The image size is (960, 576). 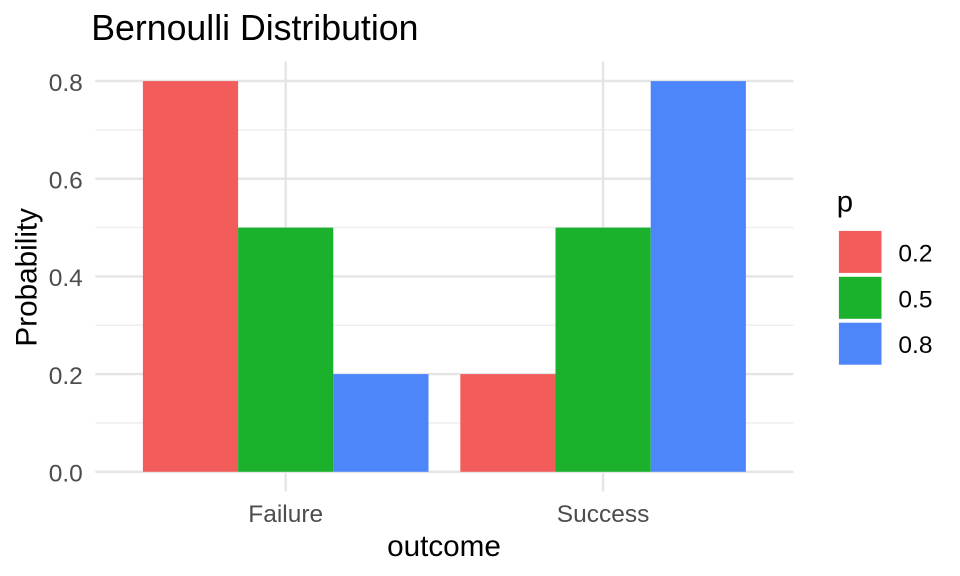 What do you see at coordinates (66, 474) in the screenshot?
I see `svg-text: 0.0` at bounding box center [66, 474].